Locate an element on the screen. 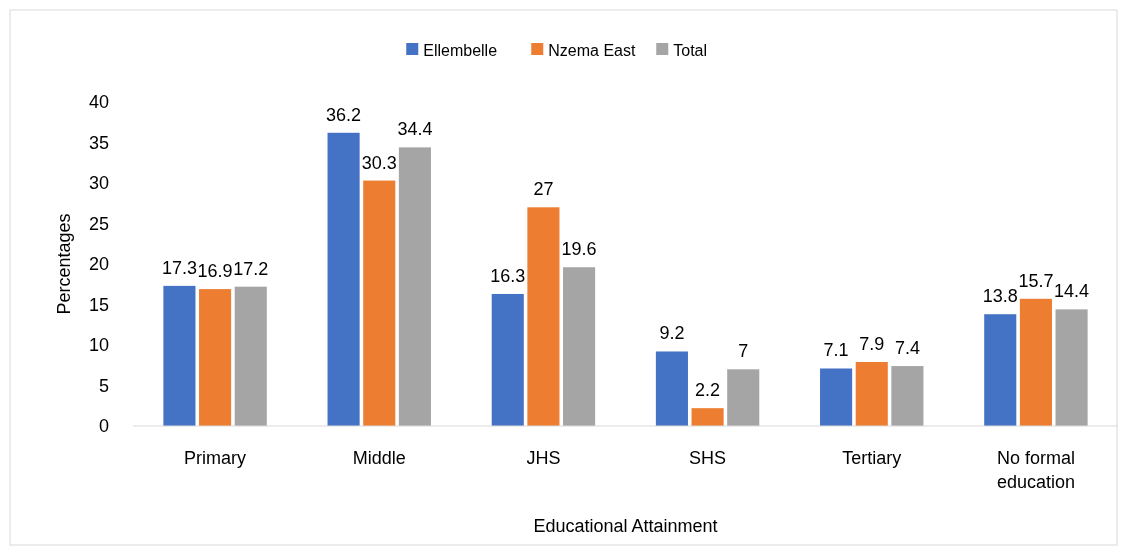 This screenshot has height=555, width=1129. y-tick-label: 40 is located at coordinates (98, 102).